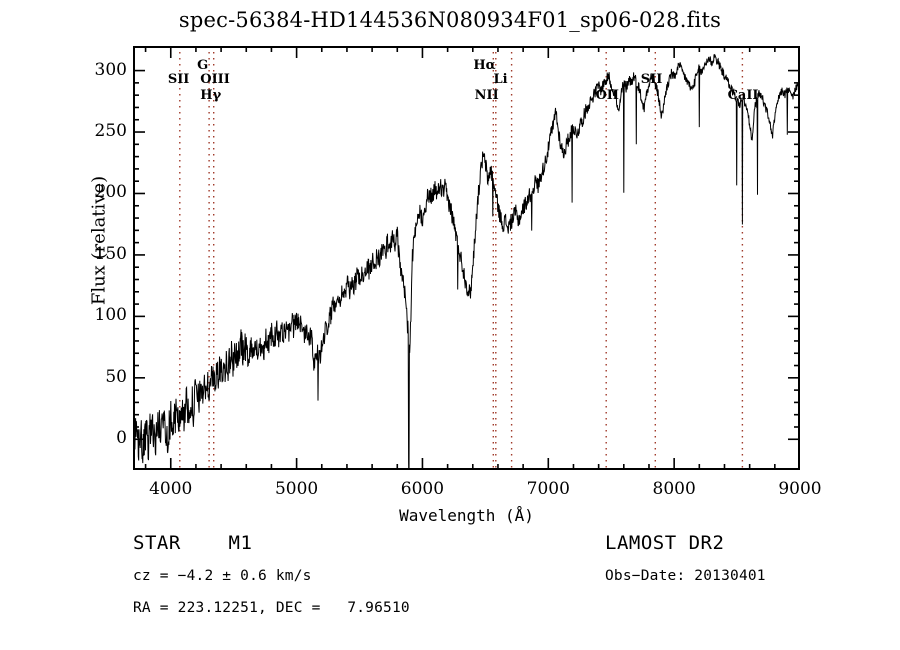 The height and width of the screenshot is (650, 900). Describe the element at coordinates (743, 95) in the screenshot. I see `line-label-CaII-9: CaII` at that location.